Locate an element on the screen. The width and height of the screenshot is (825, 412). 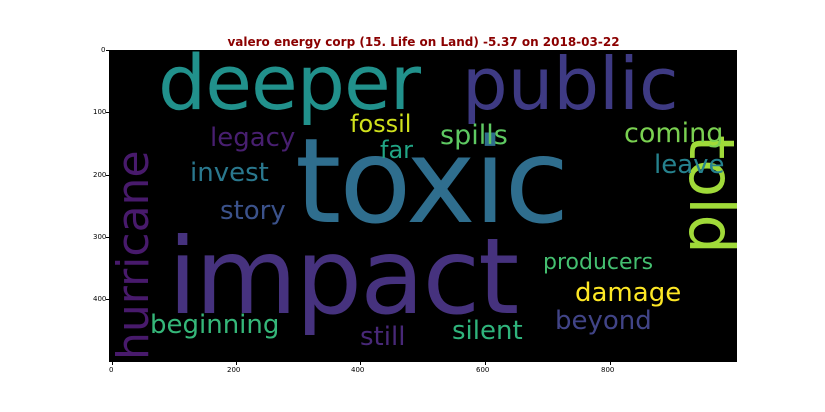
word-beginning: beginning is located at coordinates (215, 325).